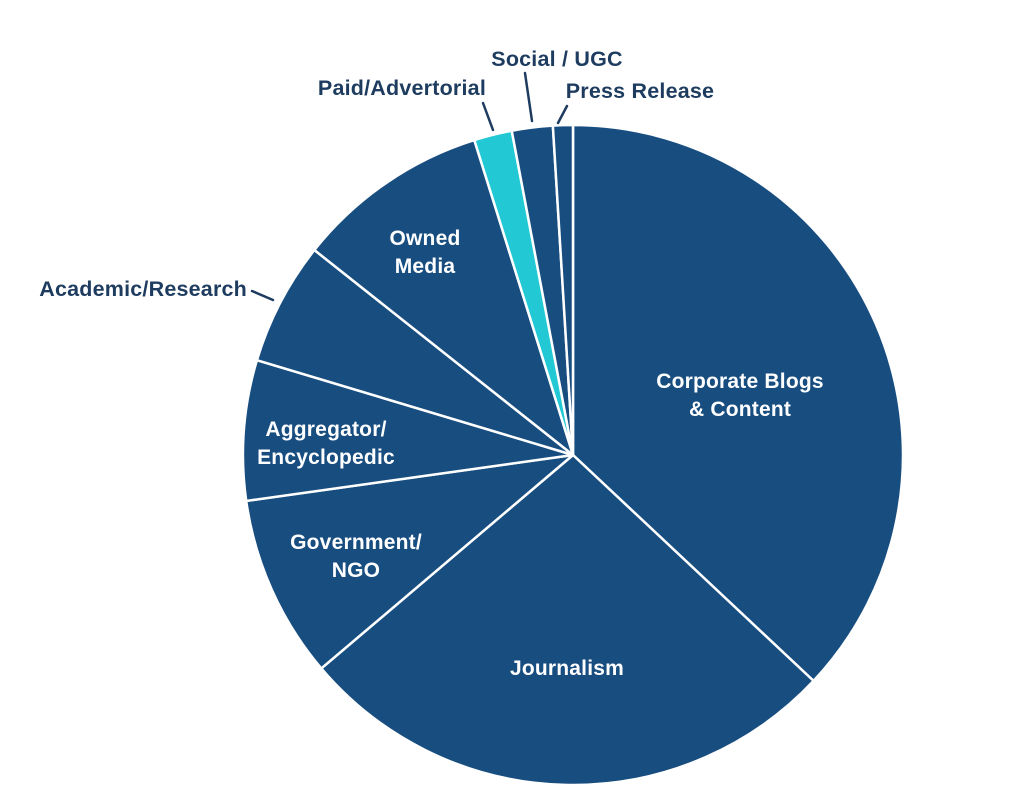 This screenshot has height=812, width=1024. What do you see at coordinates (740, 381) in the screenshot?
I see `slice-label-line: Corporate Blogs` at bounding box center [740, 381].